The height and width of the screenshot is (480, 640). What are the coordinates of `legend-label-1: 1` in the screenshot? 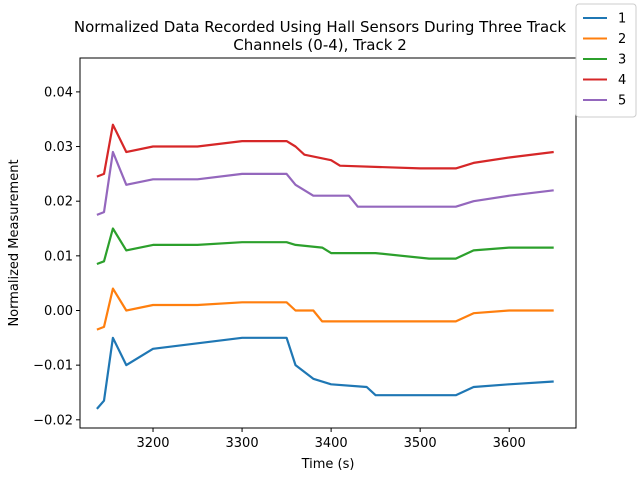 It's located at (622, 19).